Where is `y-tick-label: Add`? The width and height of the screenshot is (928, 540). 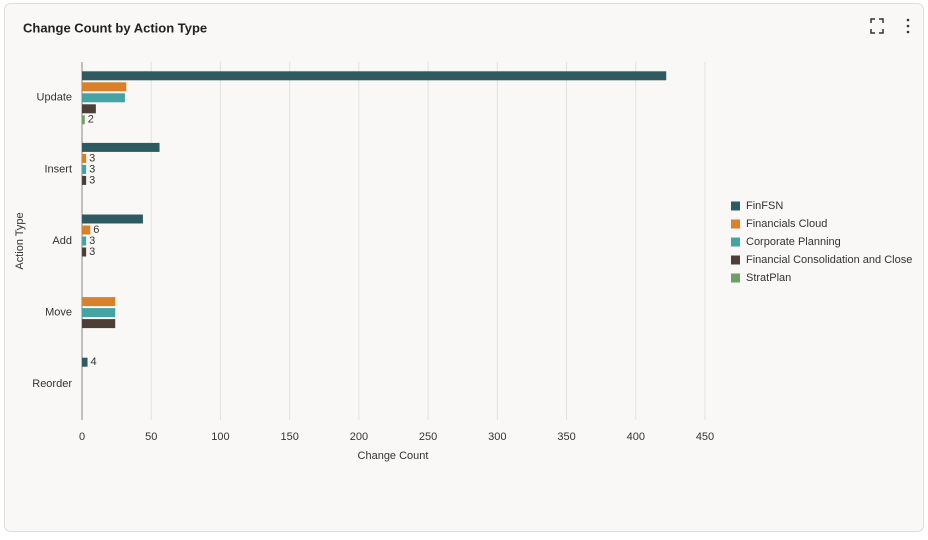 y-tick-label: Add is located at coordinates (62, 241).